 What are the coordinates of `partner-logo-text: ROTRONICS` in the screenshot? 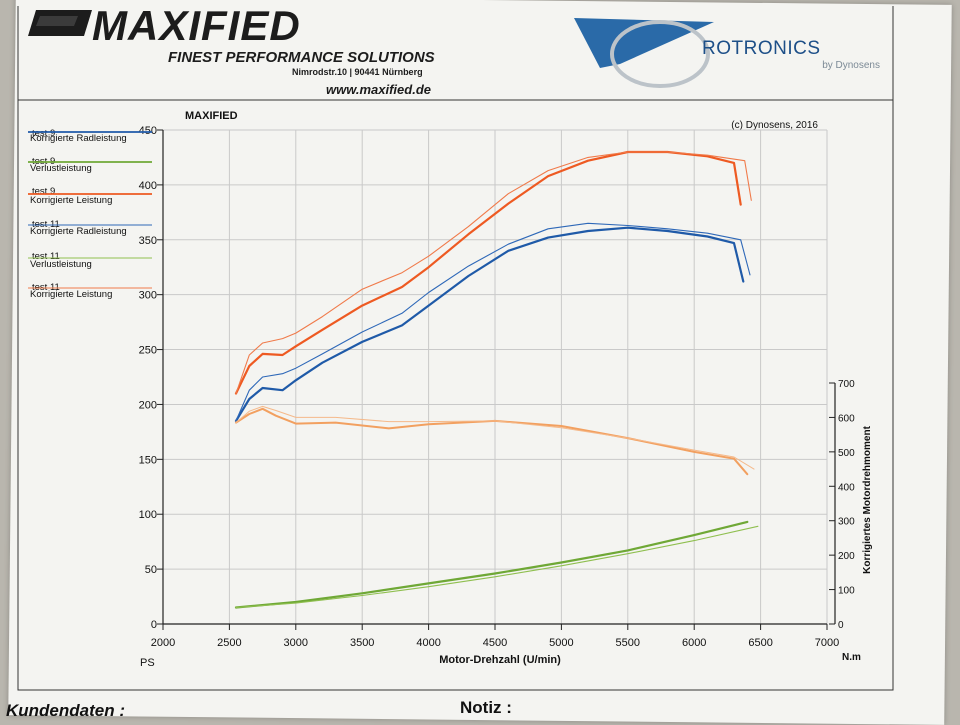 It's located at (761, 48).